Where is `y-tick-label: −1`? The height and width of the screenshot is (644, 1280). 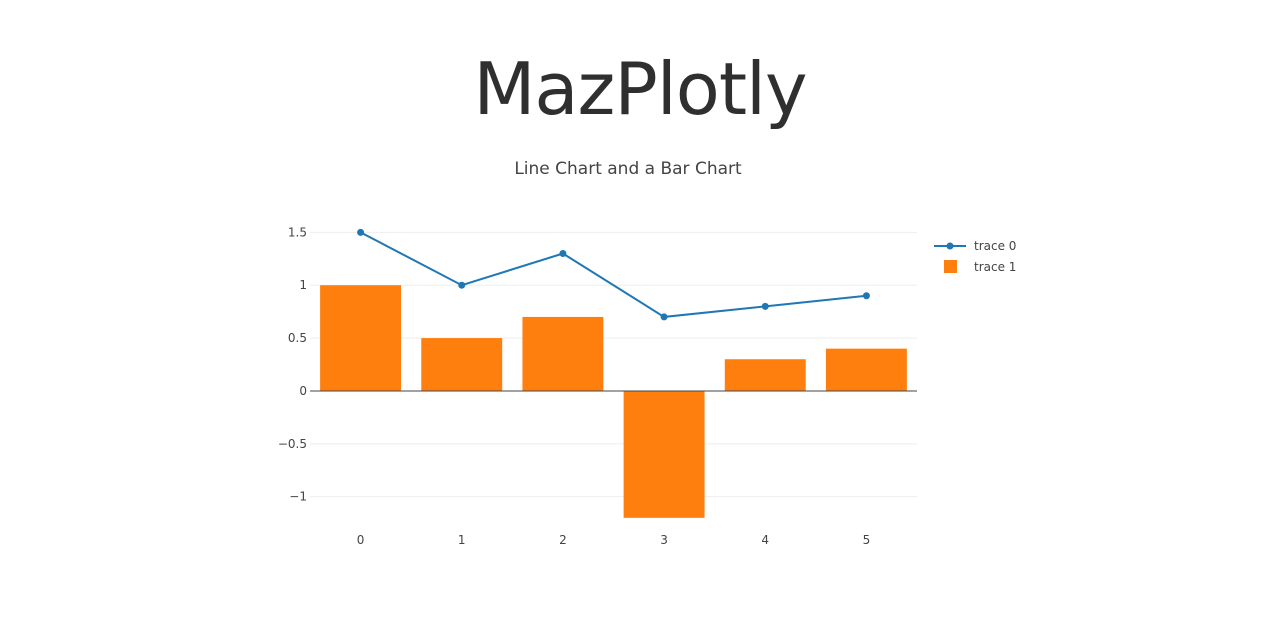 y-tick-label: −1 is located at coordinates (298, 497).